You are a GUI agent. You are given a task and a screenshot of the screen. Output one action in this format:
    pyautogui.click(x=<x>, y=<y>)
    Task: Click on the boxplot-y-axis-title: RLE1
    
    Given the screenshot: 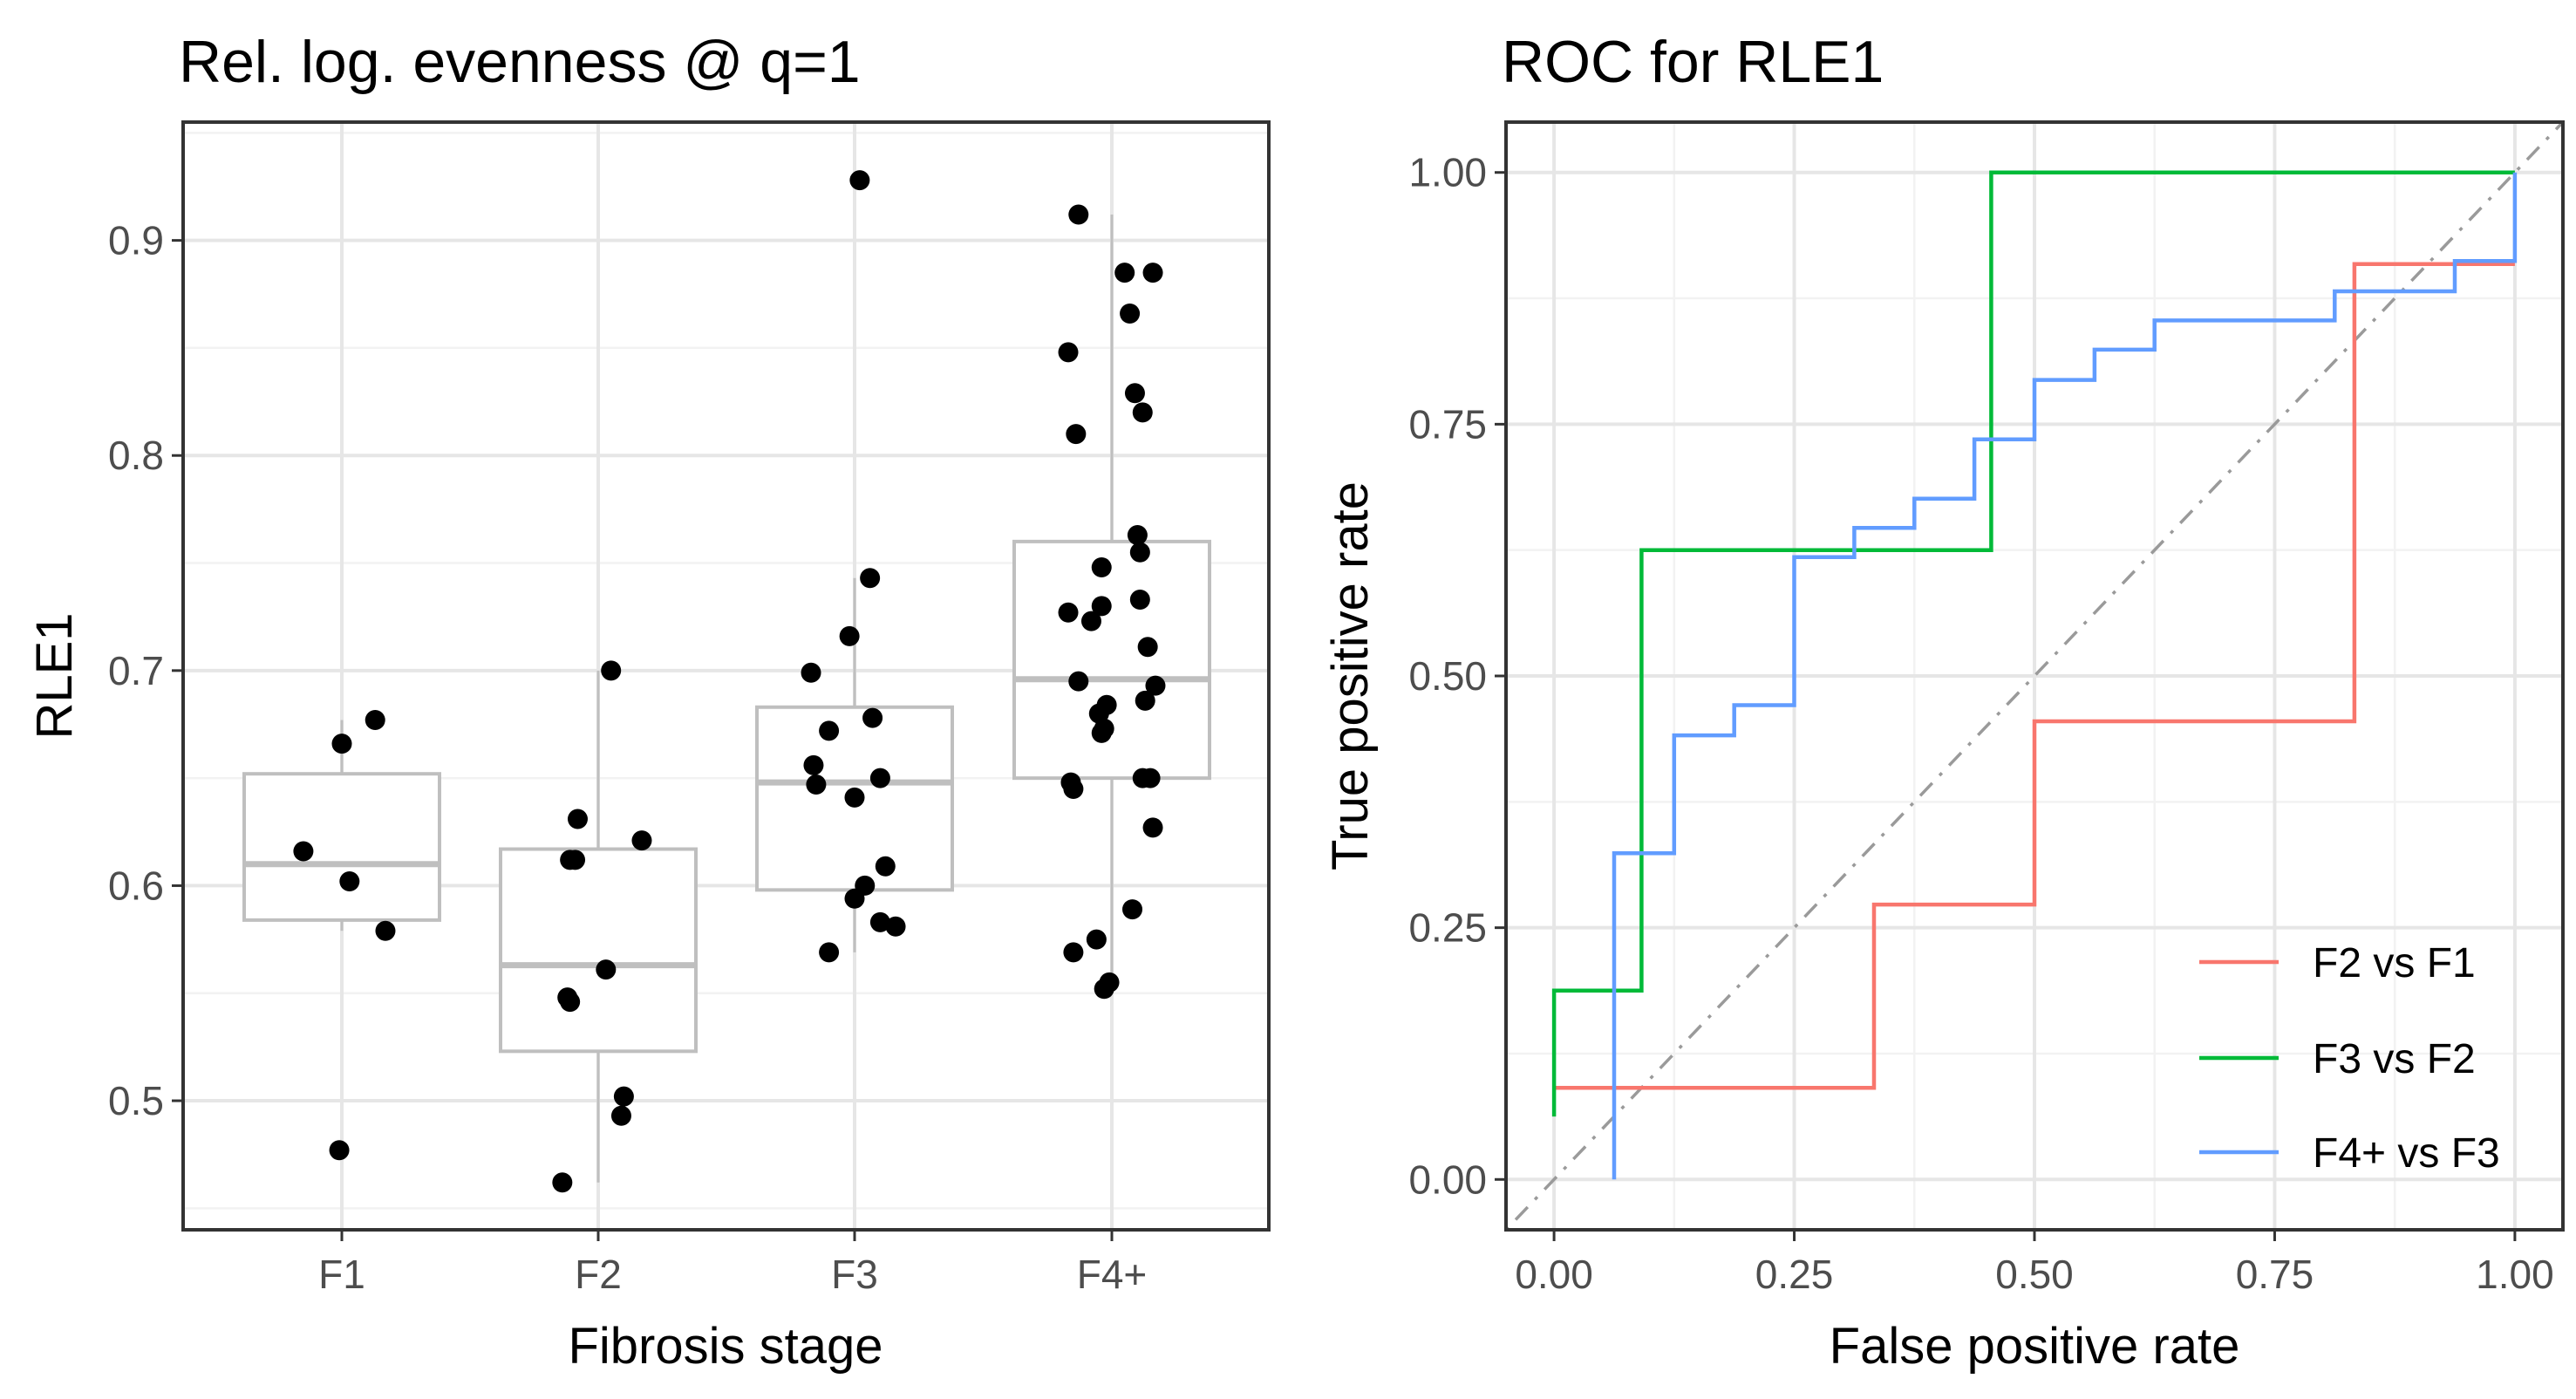 What is the action you would take?
    pyautogui.click(x=55, y=675)
    